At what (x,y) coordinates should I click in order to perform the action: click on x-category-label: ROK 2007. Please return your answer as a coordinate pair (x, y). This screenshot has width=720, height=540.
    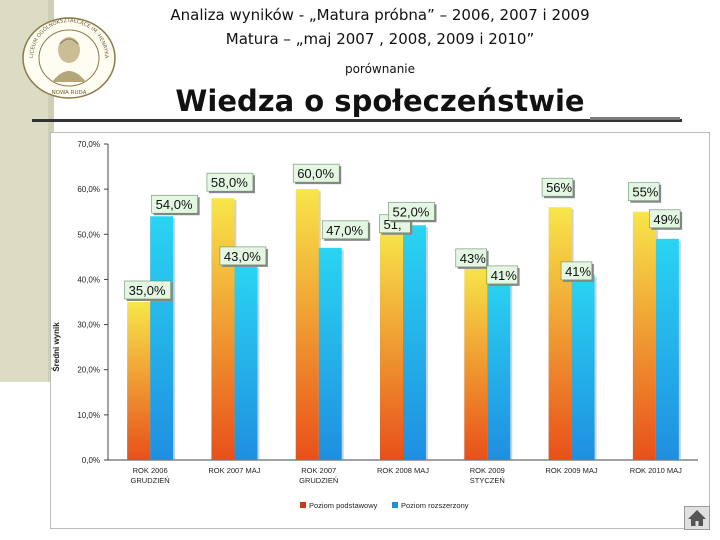
    Looking at the image, I should click on (318, 470).